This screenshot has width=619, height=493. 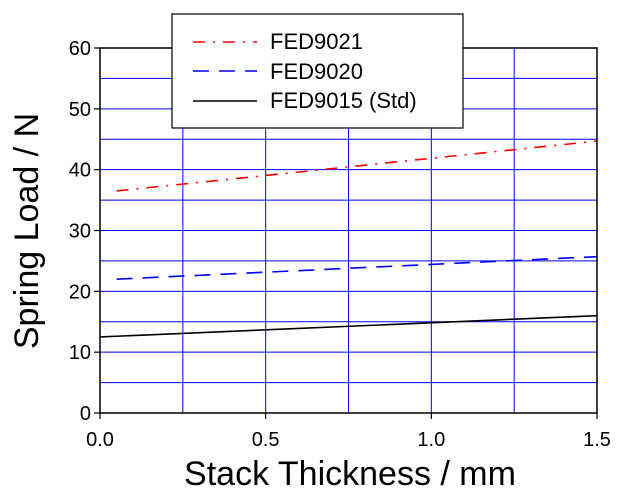 I want to click on y-axis-label: Spring Load / N, so click(x=27, y=231).